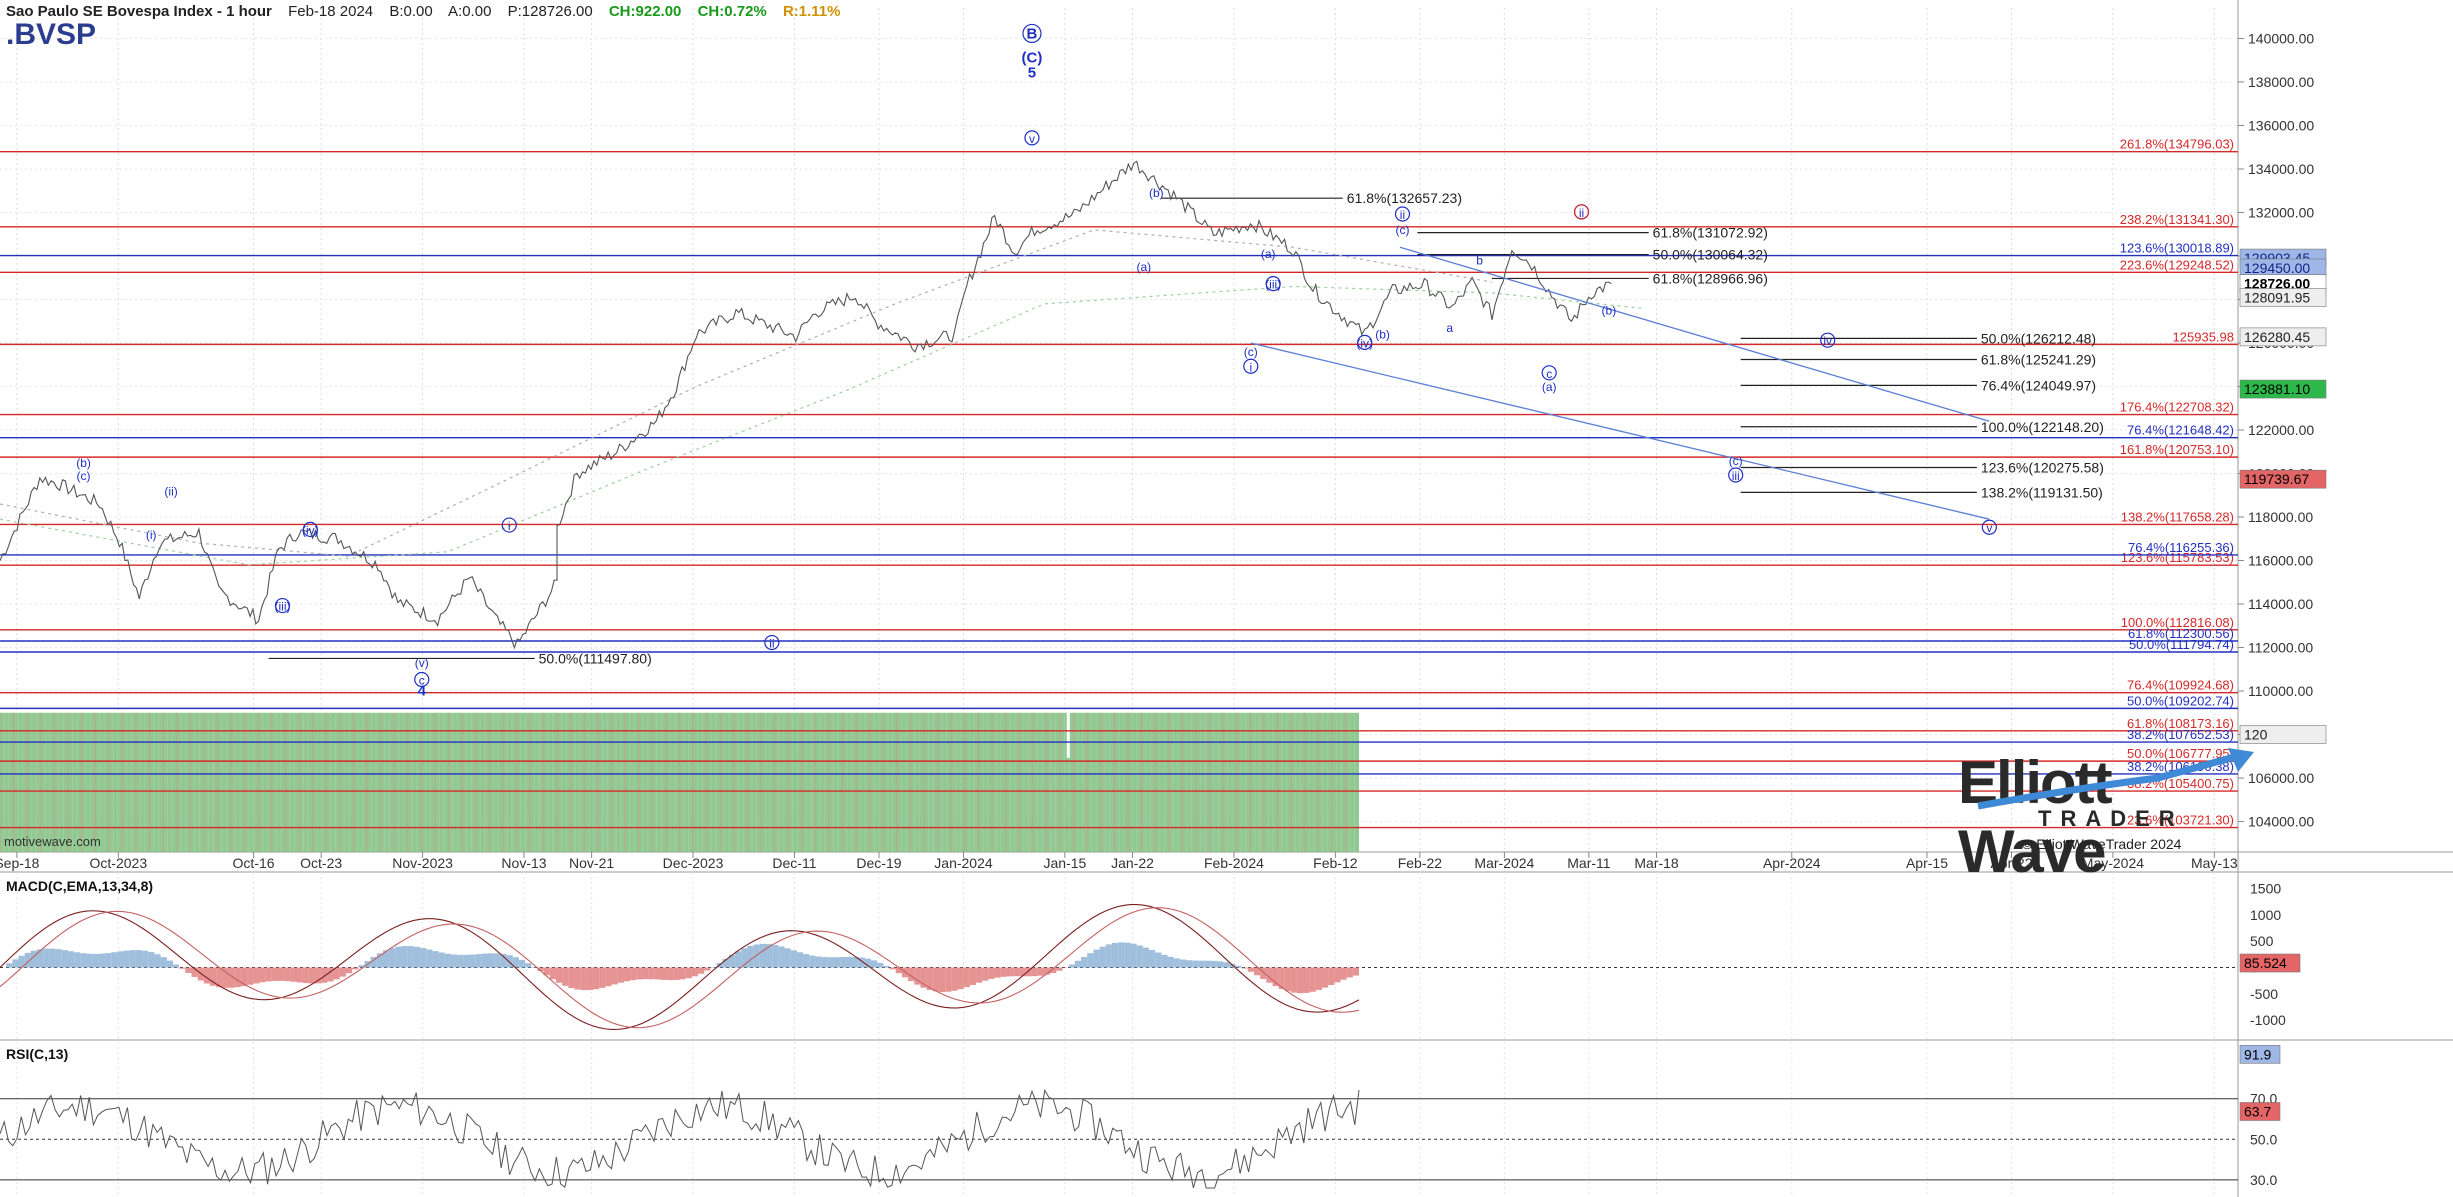  I want to click on projection-label: 123.6%(120275.58), so click(2042, 468).